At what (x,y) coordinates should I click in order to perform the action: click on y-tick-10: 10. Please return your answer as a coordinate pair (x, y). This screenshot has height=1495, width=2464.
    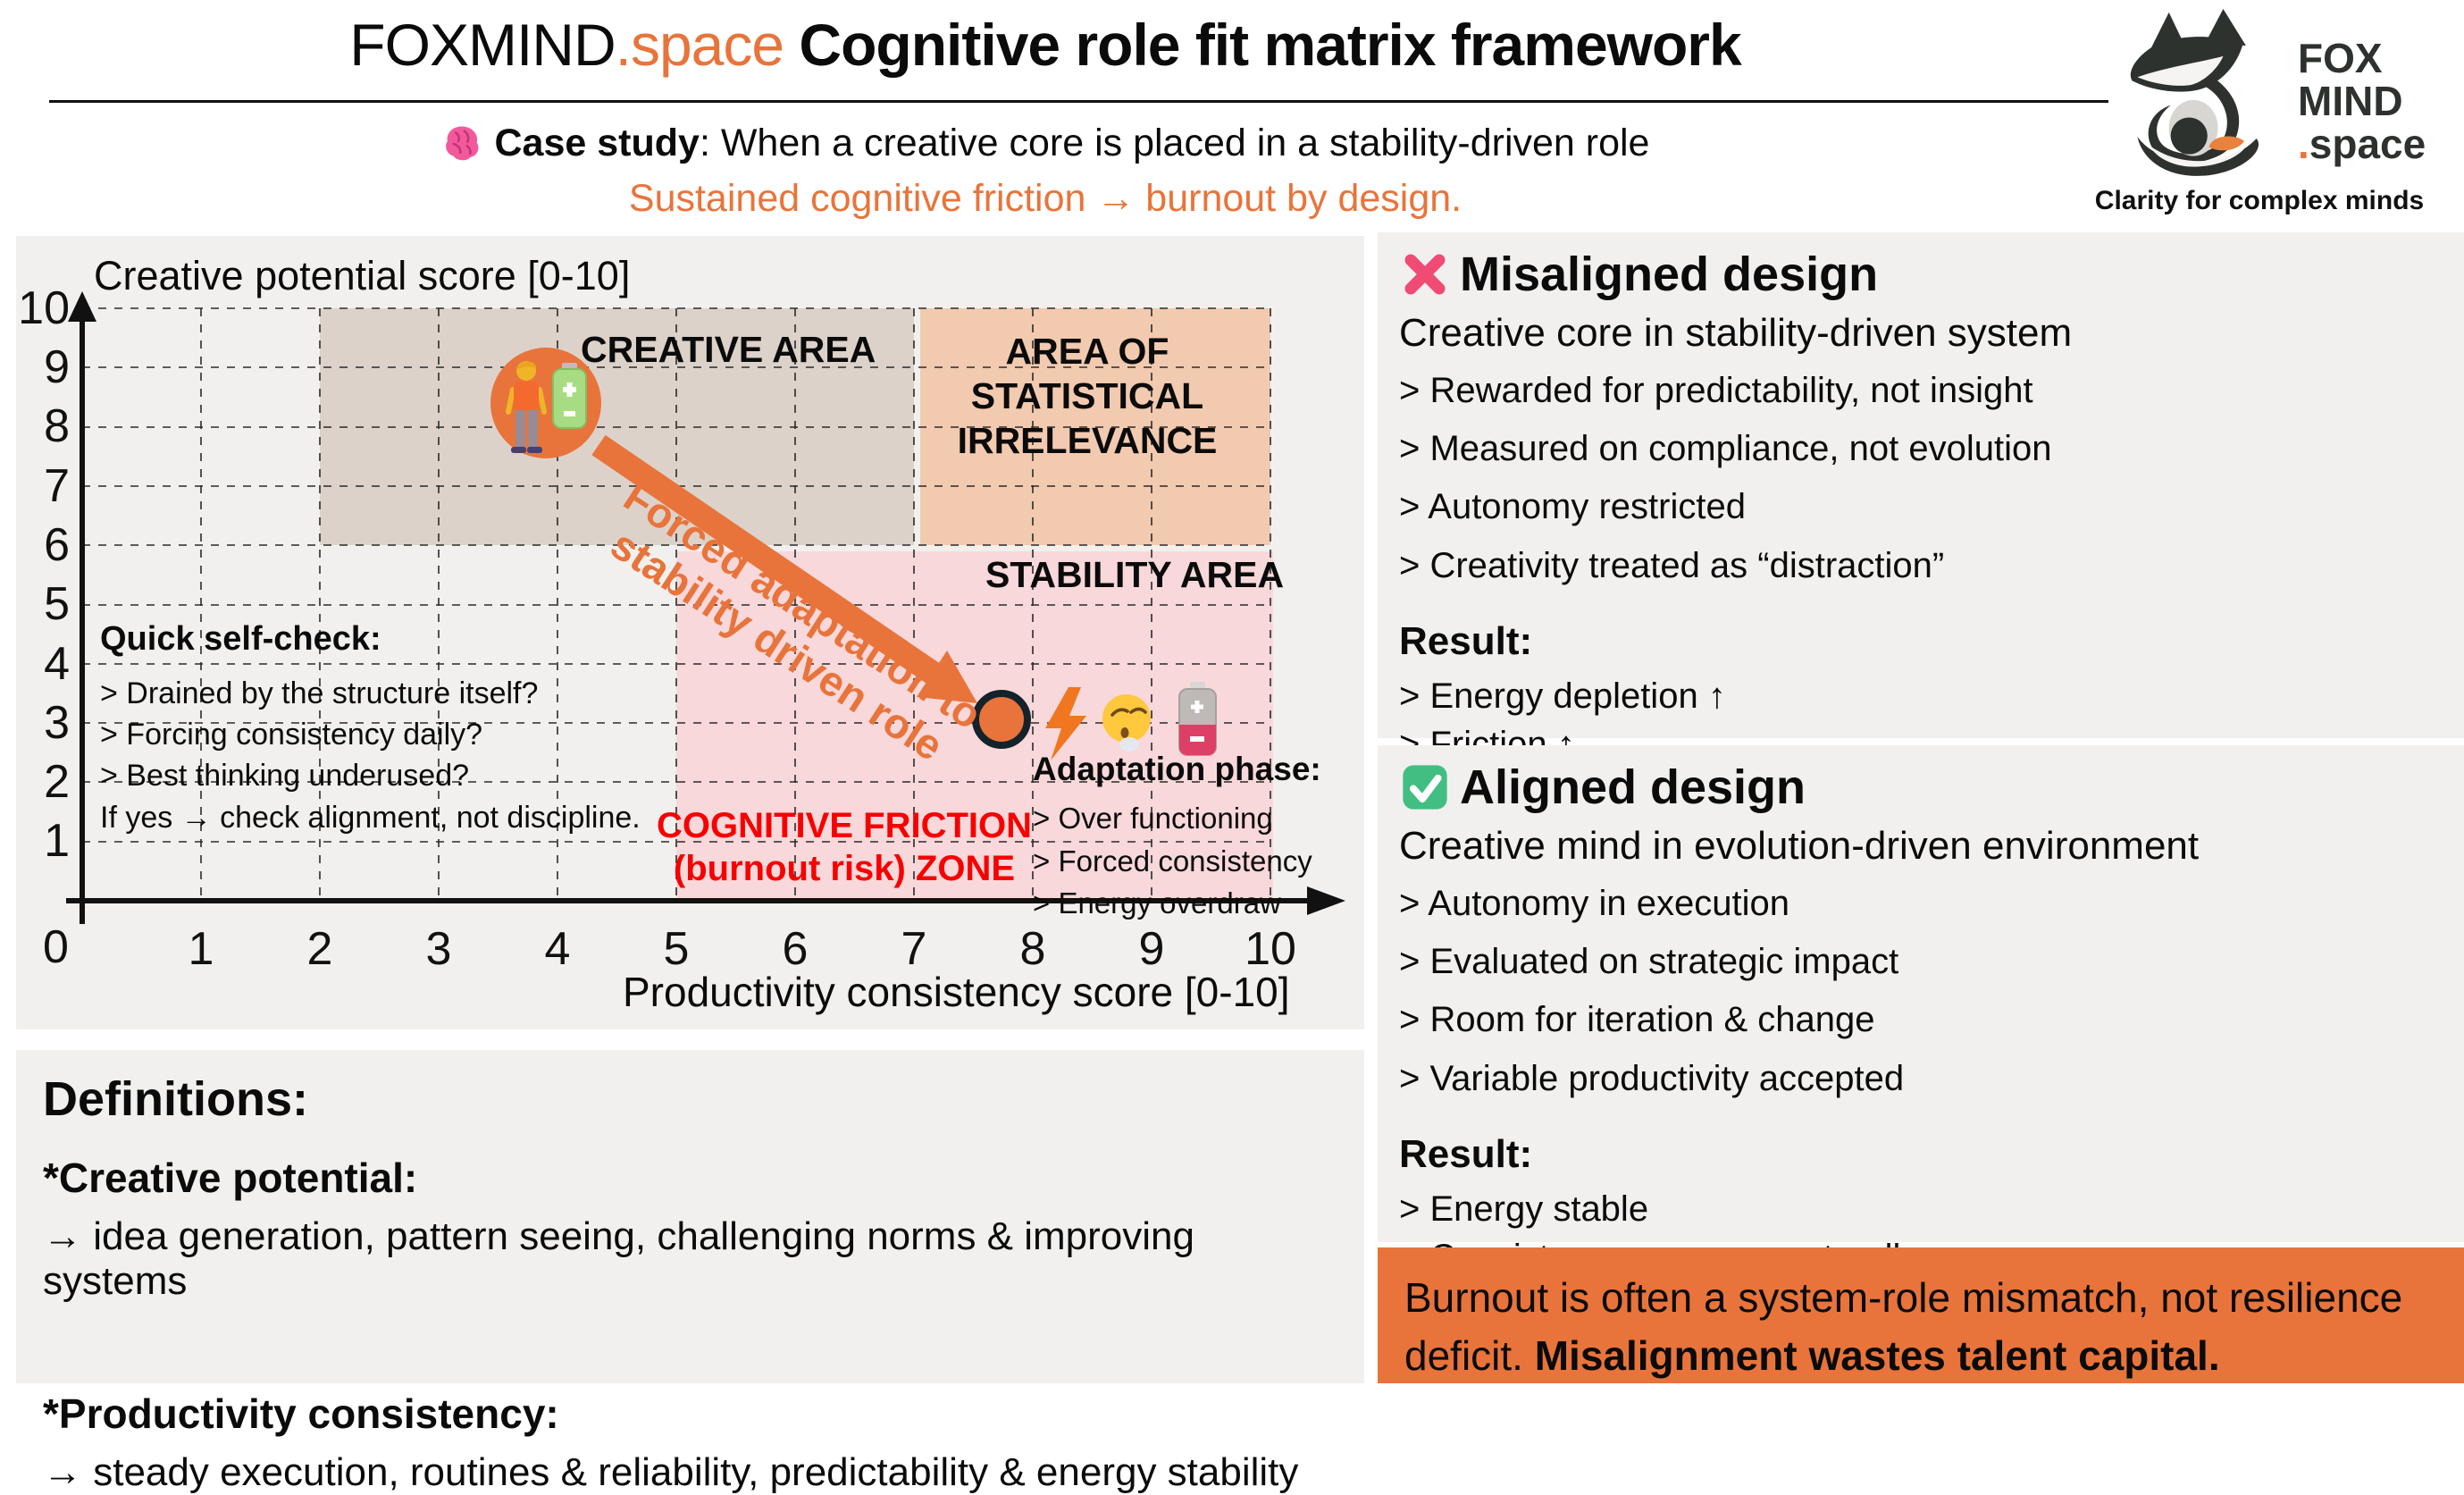
    Looking at the image, I should click on (44, 308).